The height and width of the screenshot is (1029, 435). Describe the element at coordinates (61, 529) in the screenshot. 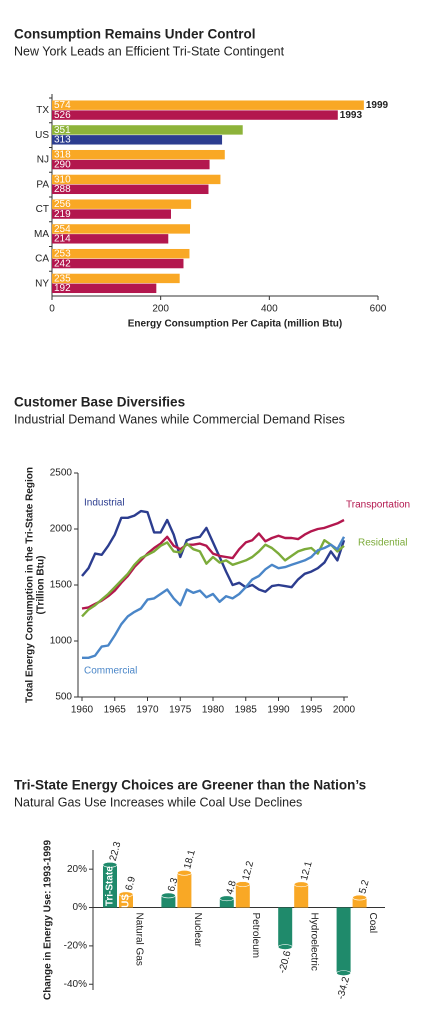

I see `y-tick-label: 2000` at that location.